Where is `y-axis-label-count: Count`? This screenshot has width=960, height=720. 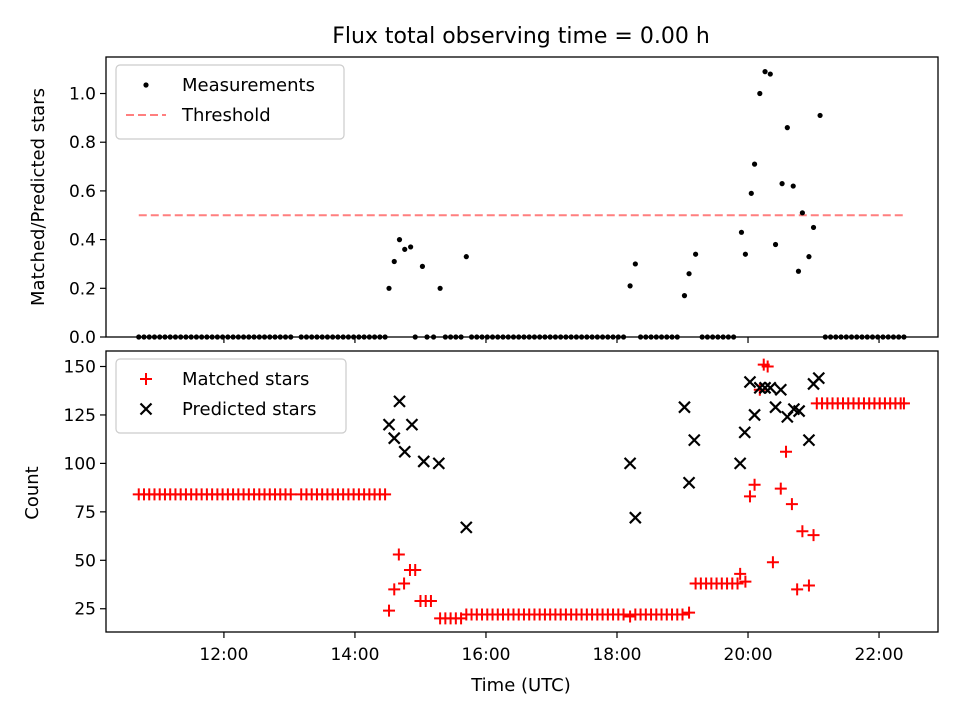
y-axis-label-count: Count is located at coordinates (32, 492).